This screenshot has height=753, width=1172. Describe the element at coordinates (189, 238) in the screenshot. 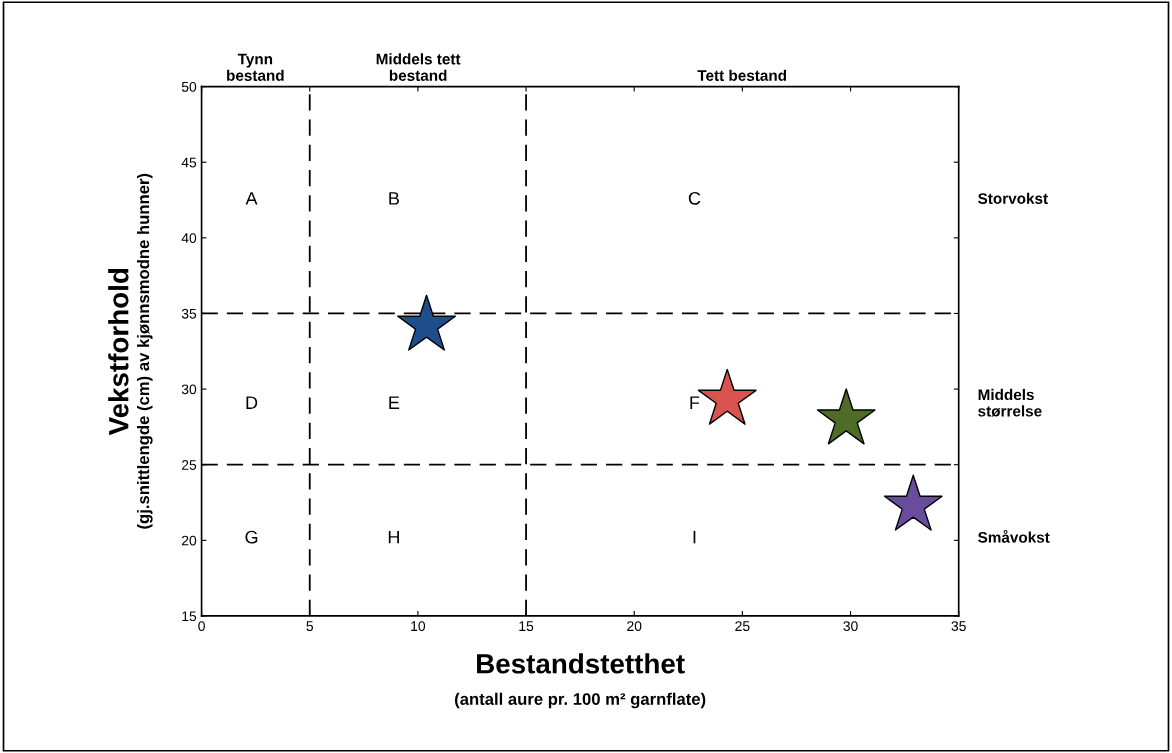

I see `y-tick-label: 40` at that location.